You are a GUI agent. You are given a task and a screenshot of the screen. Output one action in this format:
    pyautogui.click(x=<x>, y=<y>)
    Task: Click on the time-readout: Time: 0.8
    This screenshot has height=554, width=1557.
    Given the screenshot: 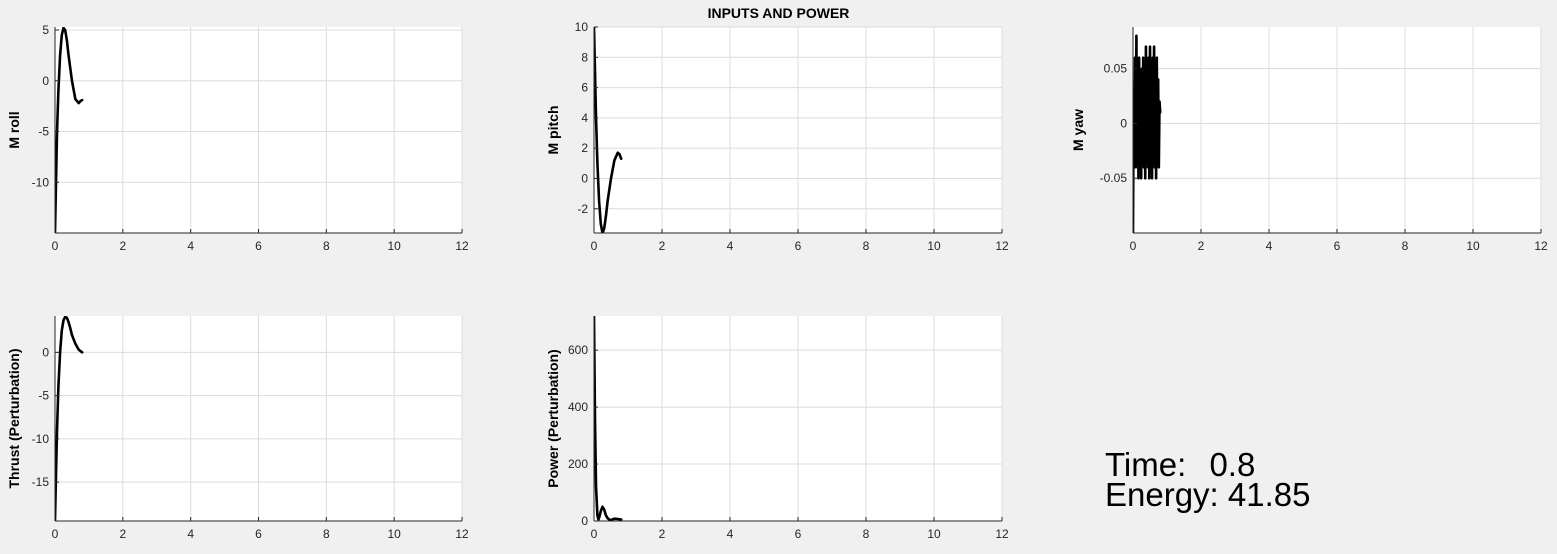 What is the action you would take?
    pyautogui.click(x=1180, y=464)
    